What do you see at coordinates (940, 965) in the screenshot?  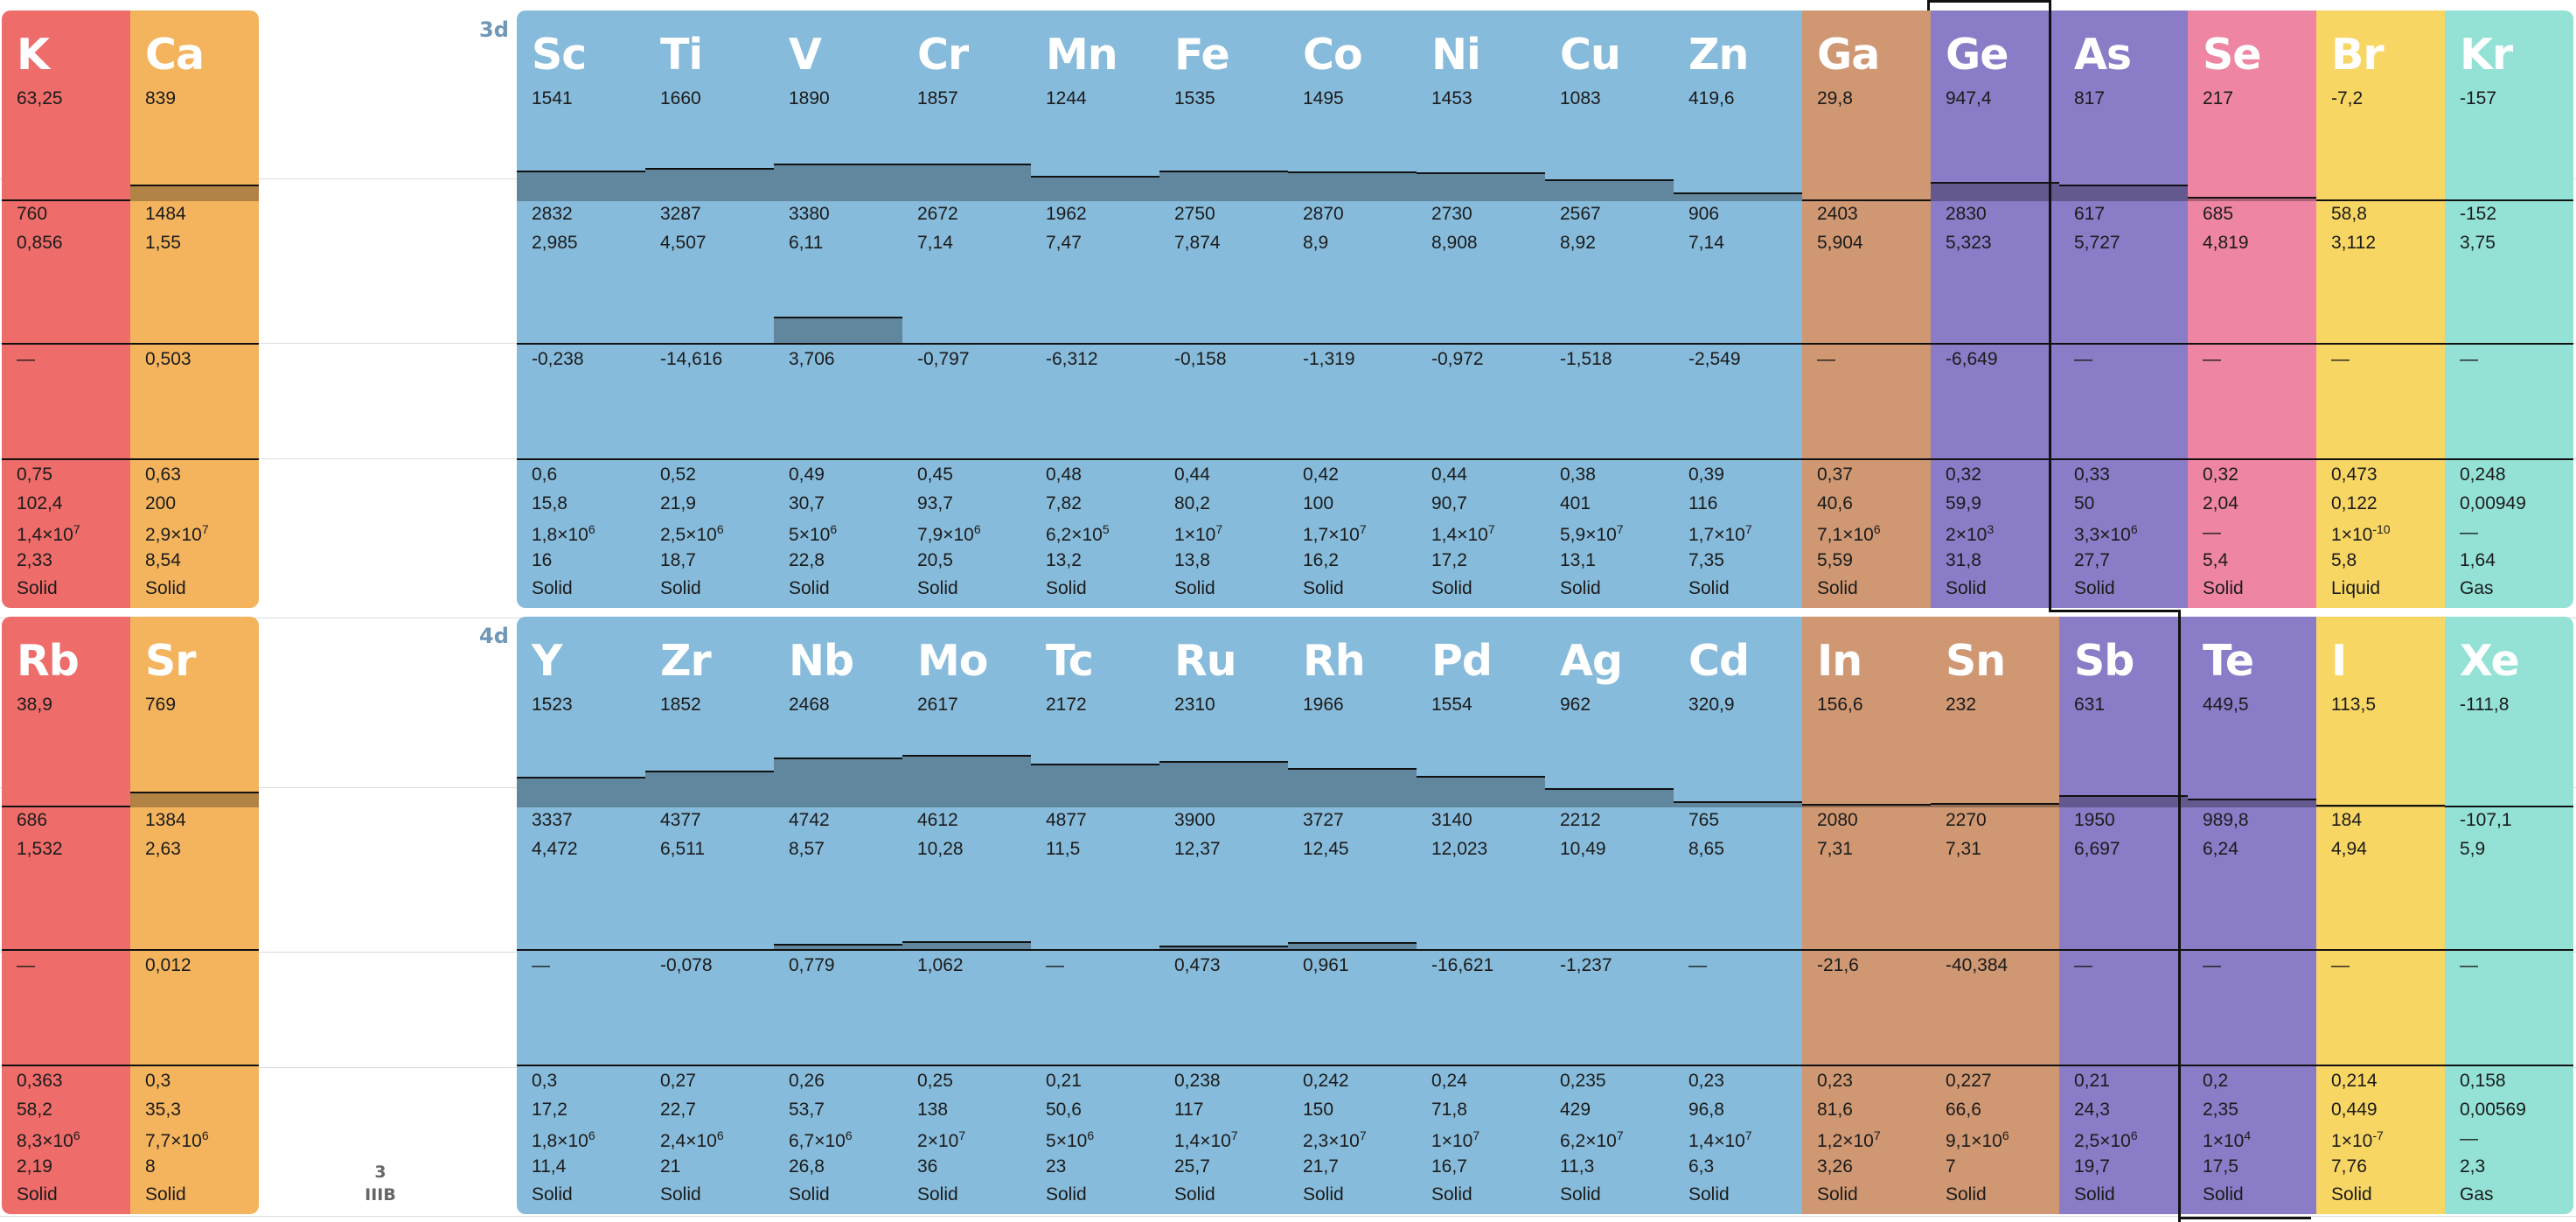 I see `electron-affinity-value: 1,062` at bounding box center [940, 965].